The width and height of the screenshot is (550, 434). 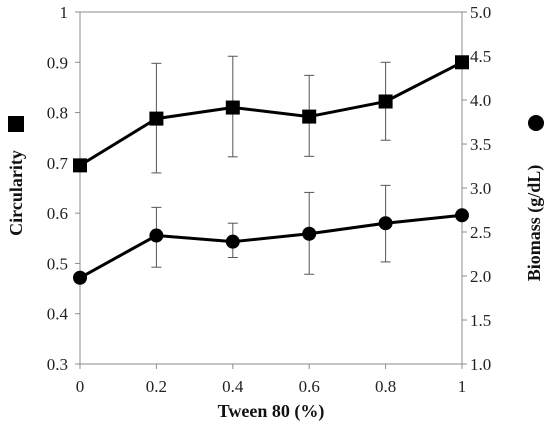 I want to click on x-tick-label: 0.8, so click(x=385, y=386).